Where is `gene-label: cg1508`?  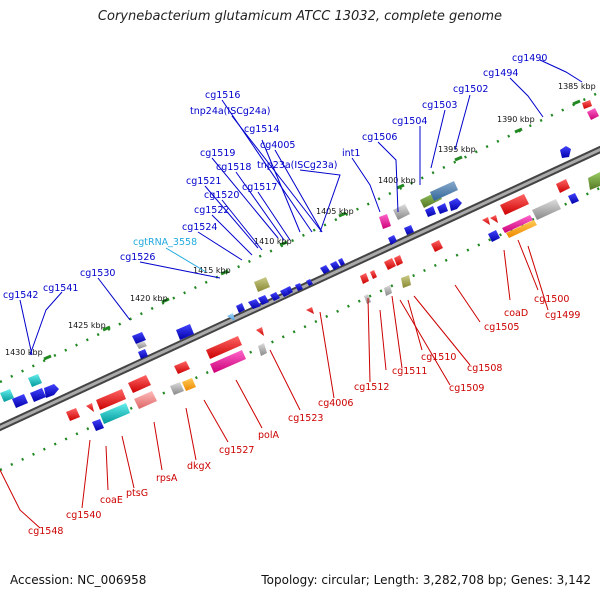 gene-label: cg1508 is located at coordinates (484, 368).